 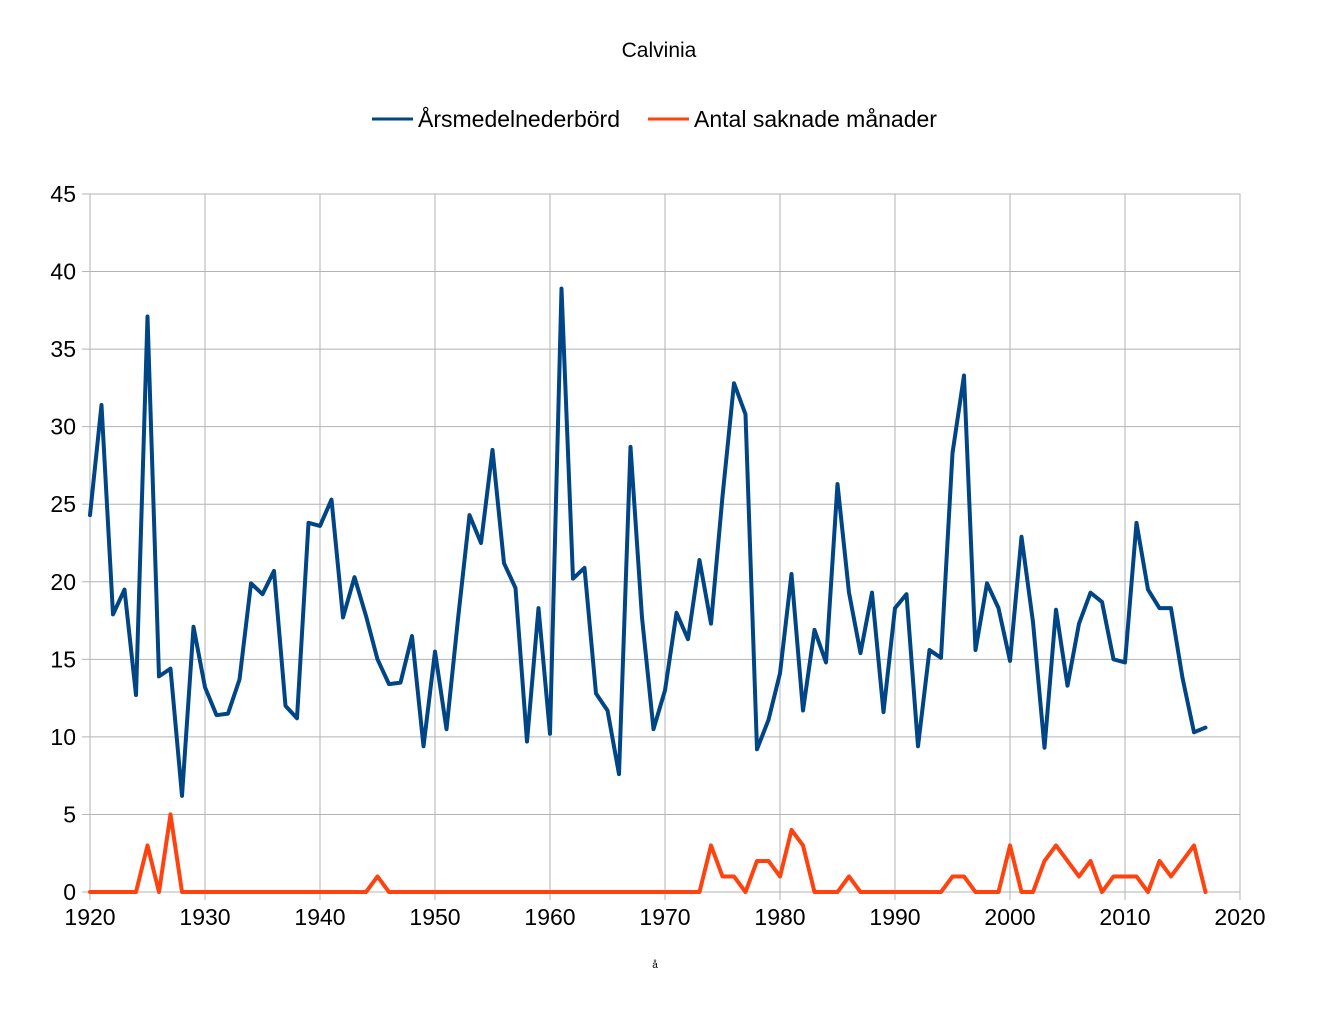 What do you see at coordinates (654, 118) in the screenshot?
I see `legend: Årsmedelnederbörd Antal saknade månader` at bounding box center [654, 118].